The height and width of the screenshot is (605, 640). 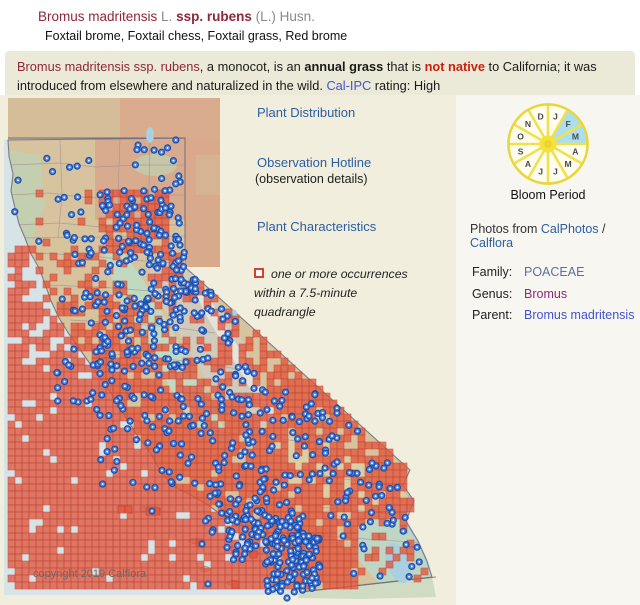 I want to click on svg-text: D, so click(x=541, y=117).